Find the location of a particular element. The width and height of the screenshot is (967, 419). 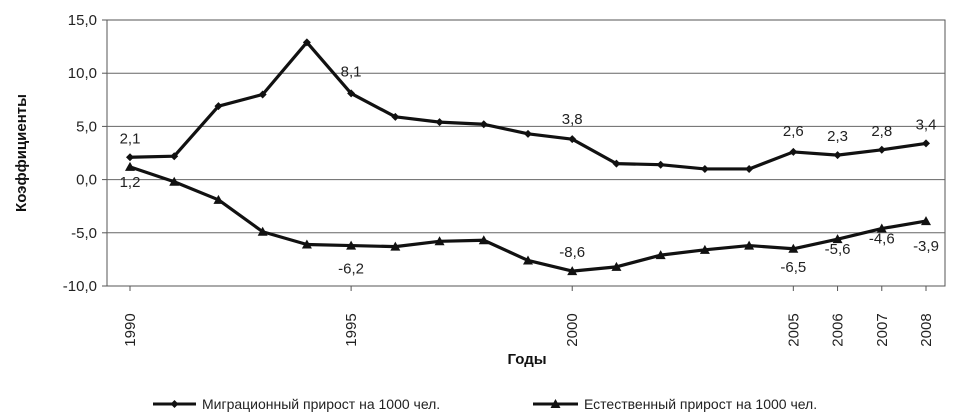

x-tick-label: 2007 is located at coordinates (882, 329).